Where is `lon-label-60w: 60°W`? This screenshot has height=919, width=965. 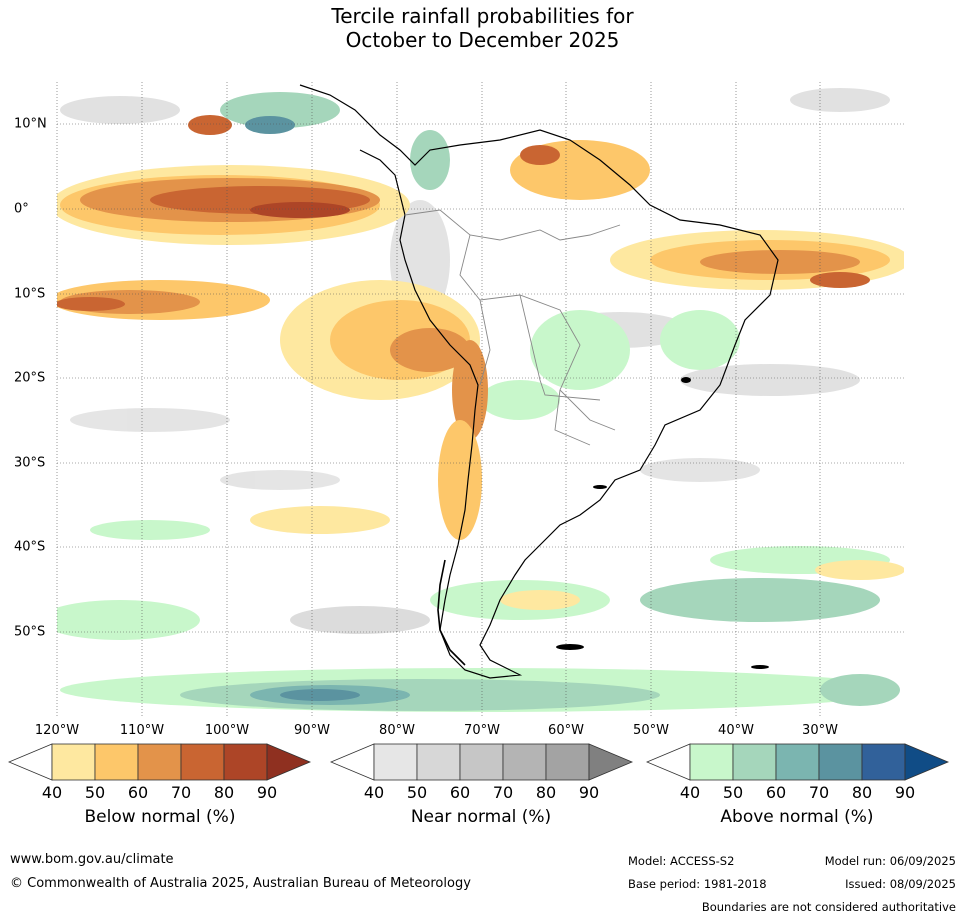 lon-label-60w: 60°W is located at coordinates (566, 730).